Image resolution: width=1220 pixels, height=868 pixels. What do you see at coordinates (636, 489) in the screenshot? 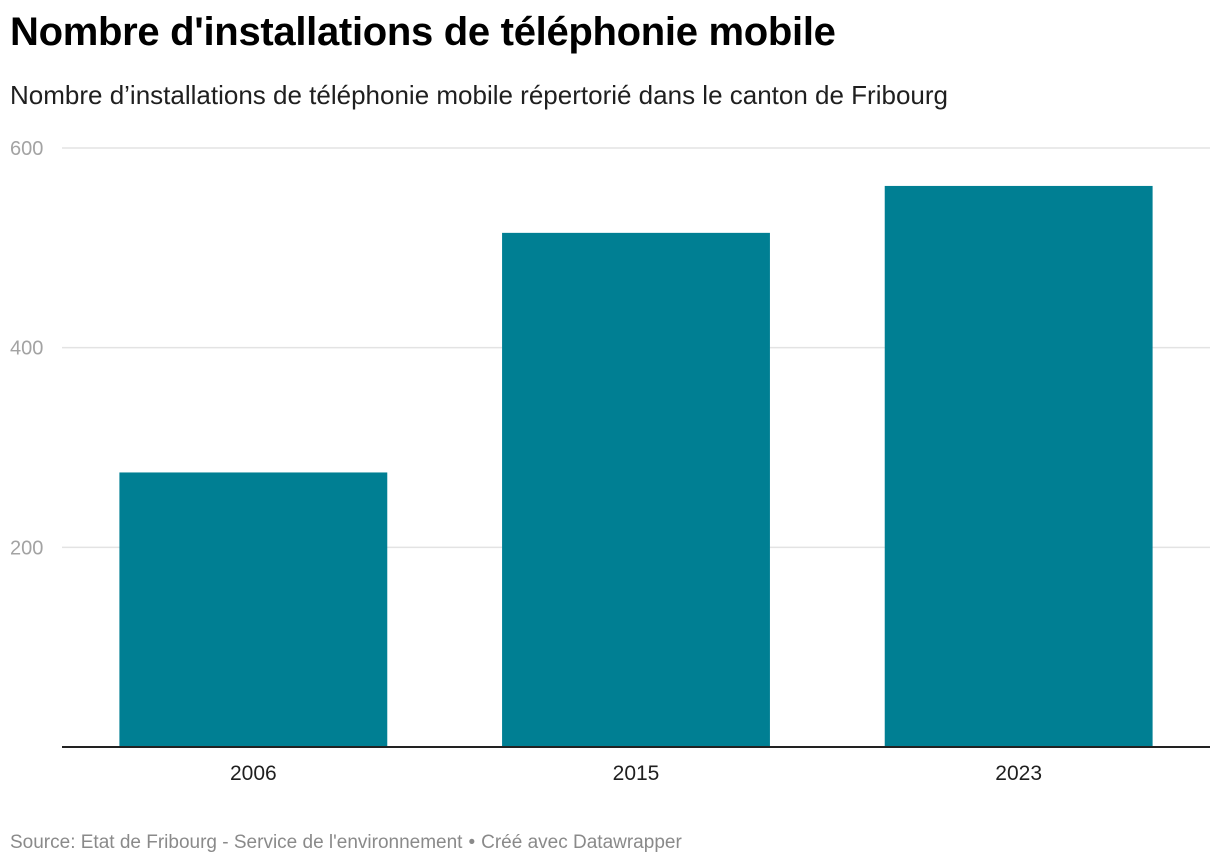
I see `bar-2015` at bounding box center [636, 489].